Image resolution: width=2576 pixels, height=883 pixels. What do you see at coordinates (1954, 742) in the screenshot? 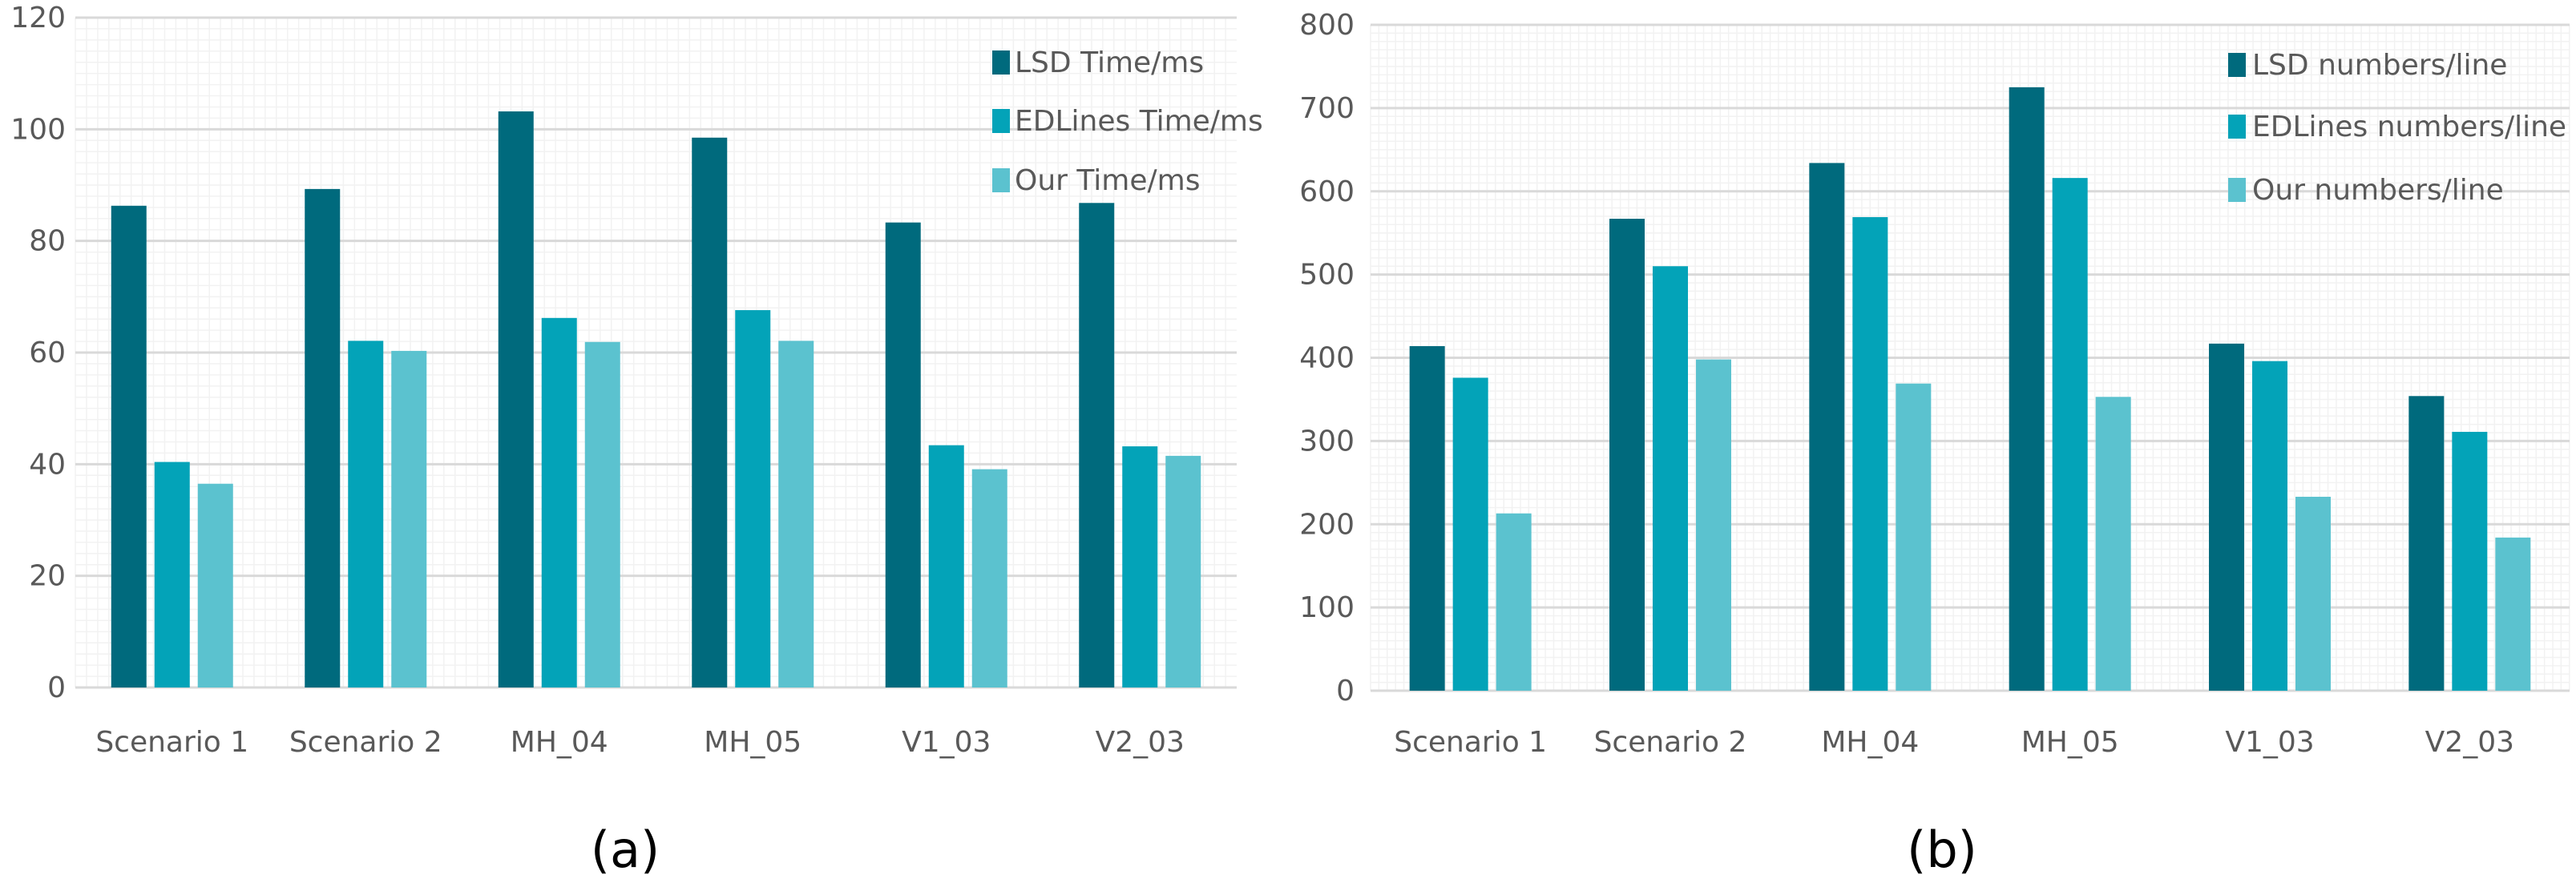
I see `chart-b-x-axis: Scenario 1 Scenario 2 MH_04 MH_05 V1_03 V2_03` at bounding box center [1954, 742].